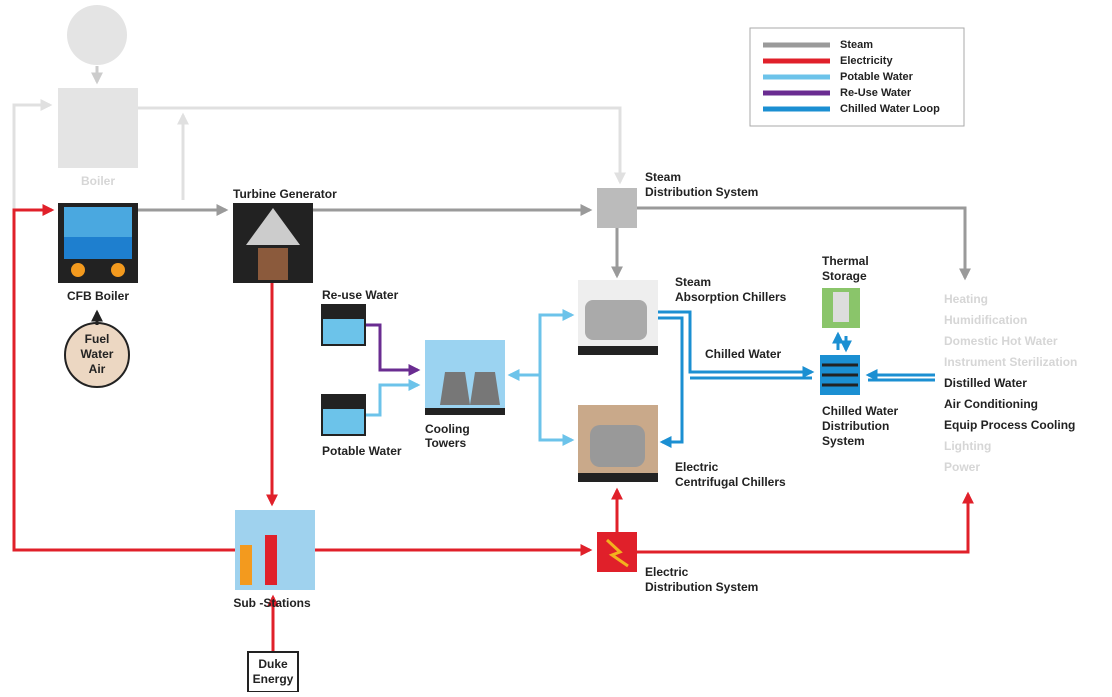 The image size is (1112, 697). Describe the element at coordinates (967, 446) in the screenshot. I see `use: Lighting` at that location.